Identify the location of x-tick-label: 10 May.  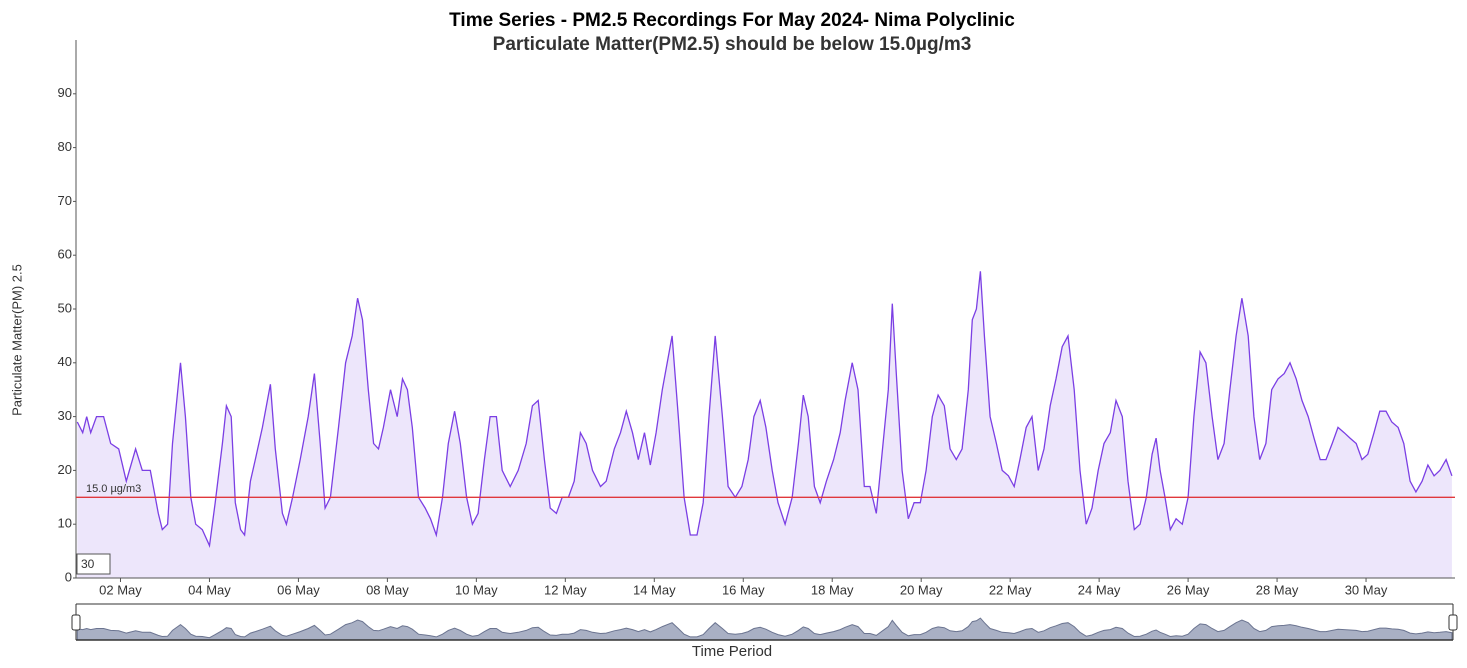
(476, 589).